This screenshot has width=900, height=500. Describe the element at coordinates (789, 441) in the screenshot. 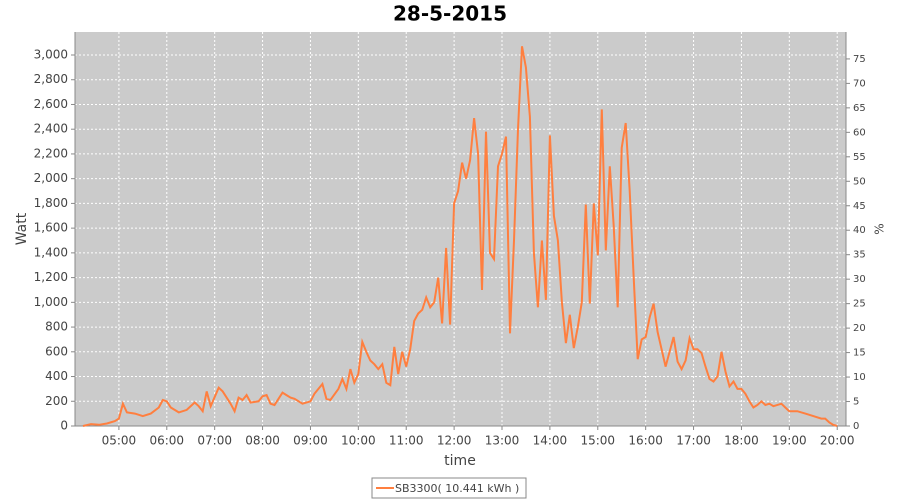

I see `x-tick-label: 19:00` at that location.